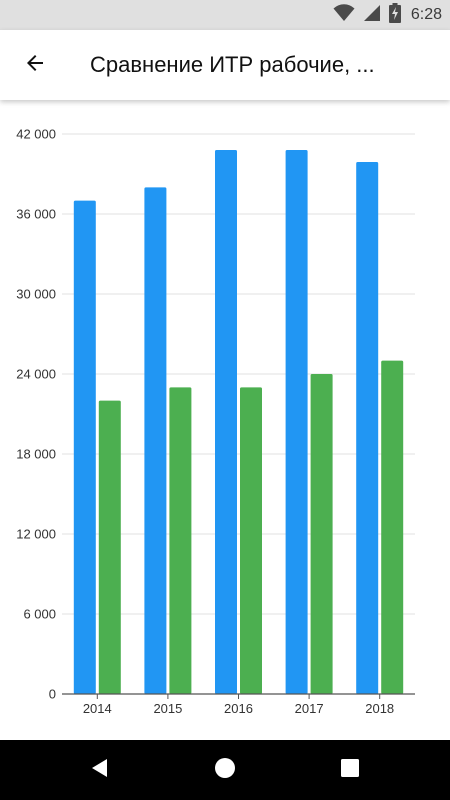 This screenshot has height=800, width=450. I want to click on y-tick-label: 12 000, so click(36, 534).